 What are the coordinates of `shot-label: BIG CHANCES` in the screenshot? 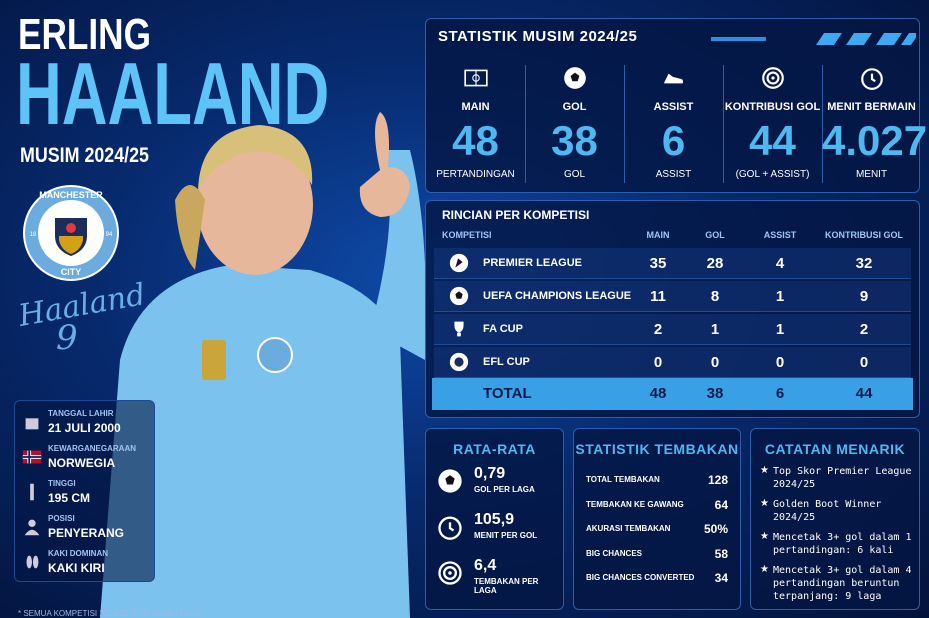 It's located at (614, 553).